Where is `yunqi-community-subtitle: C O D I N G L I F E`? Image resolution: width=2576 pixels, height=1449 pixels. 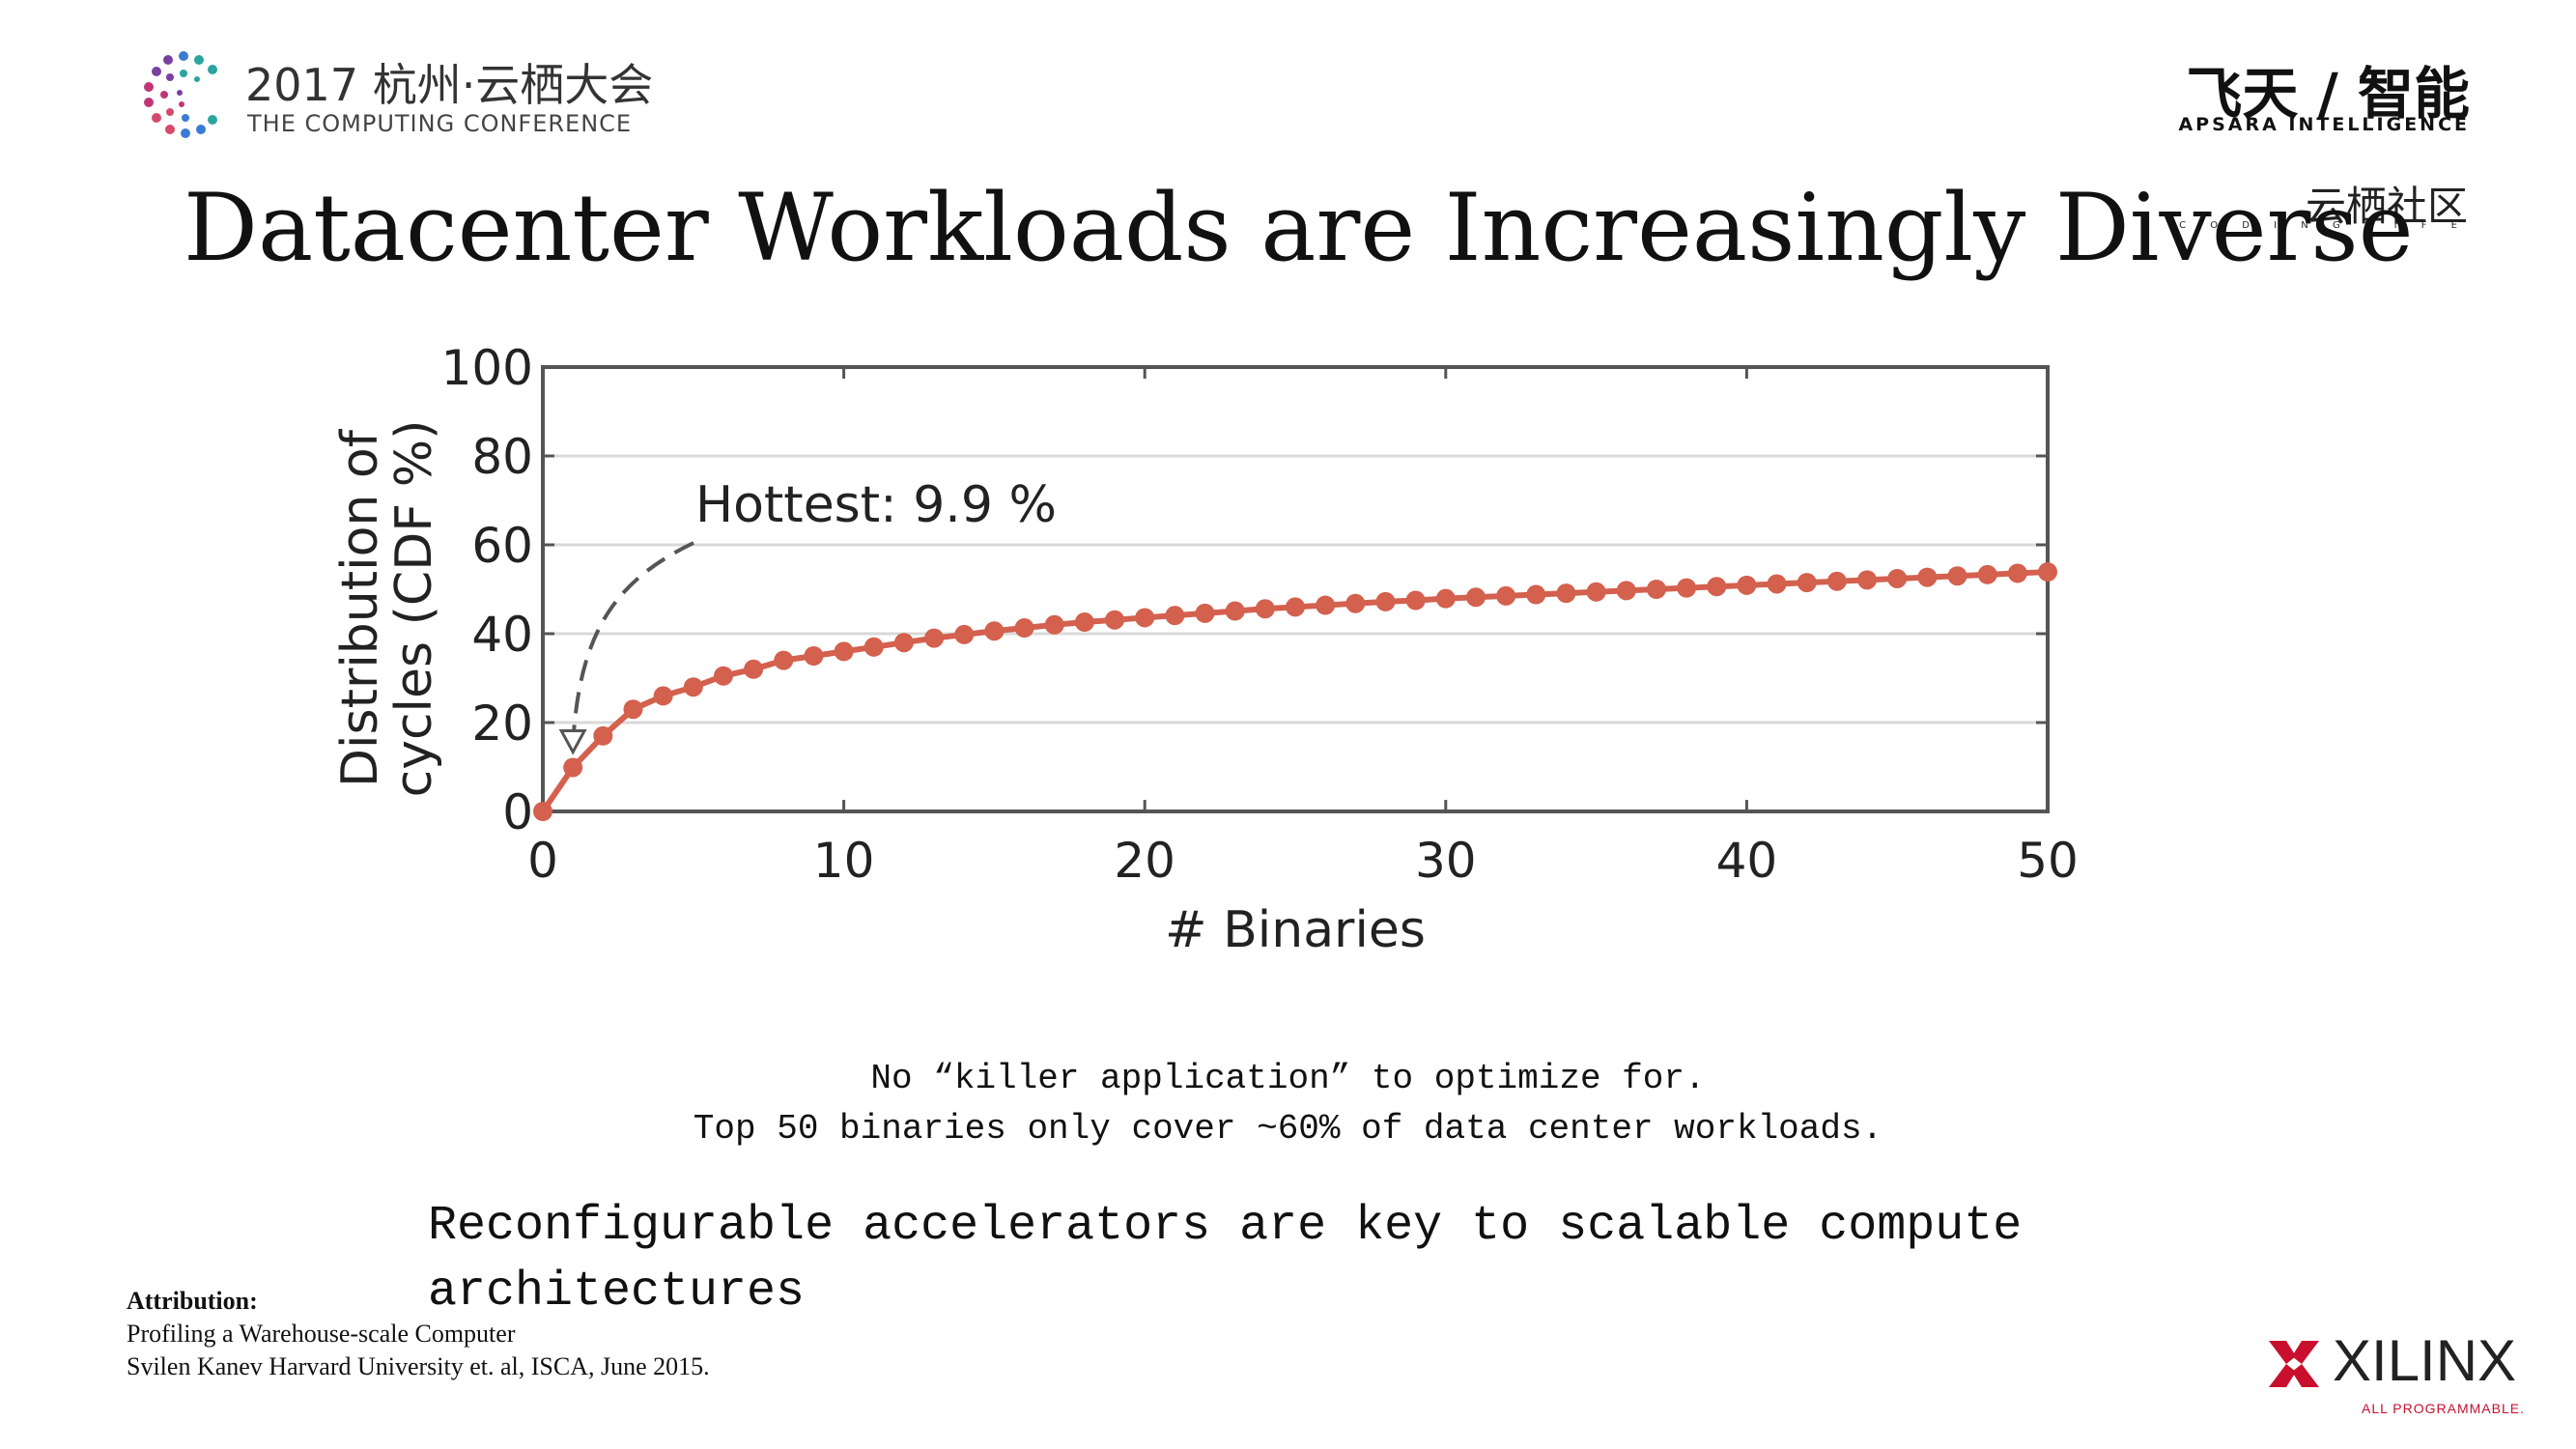
yunqi-community-subtitle: C O D I N G L I F E is located at coordinates (2323, 225).